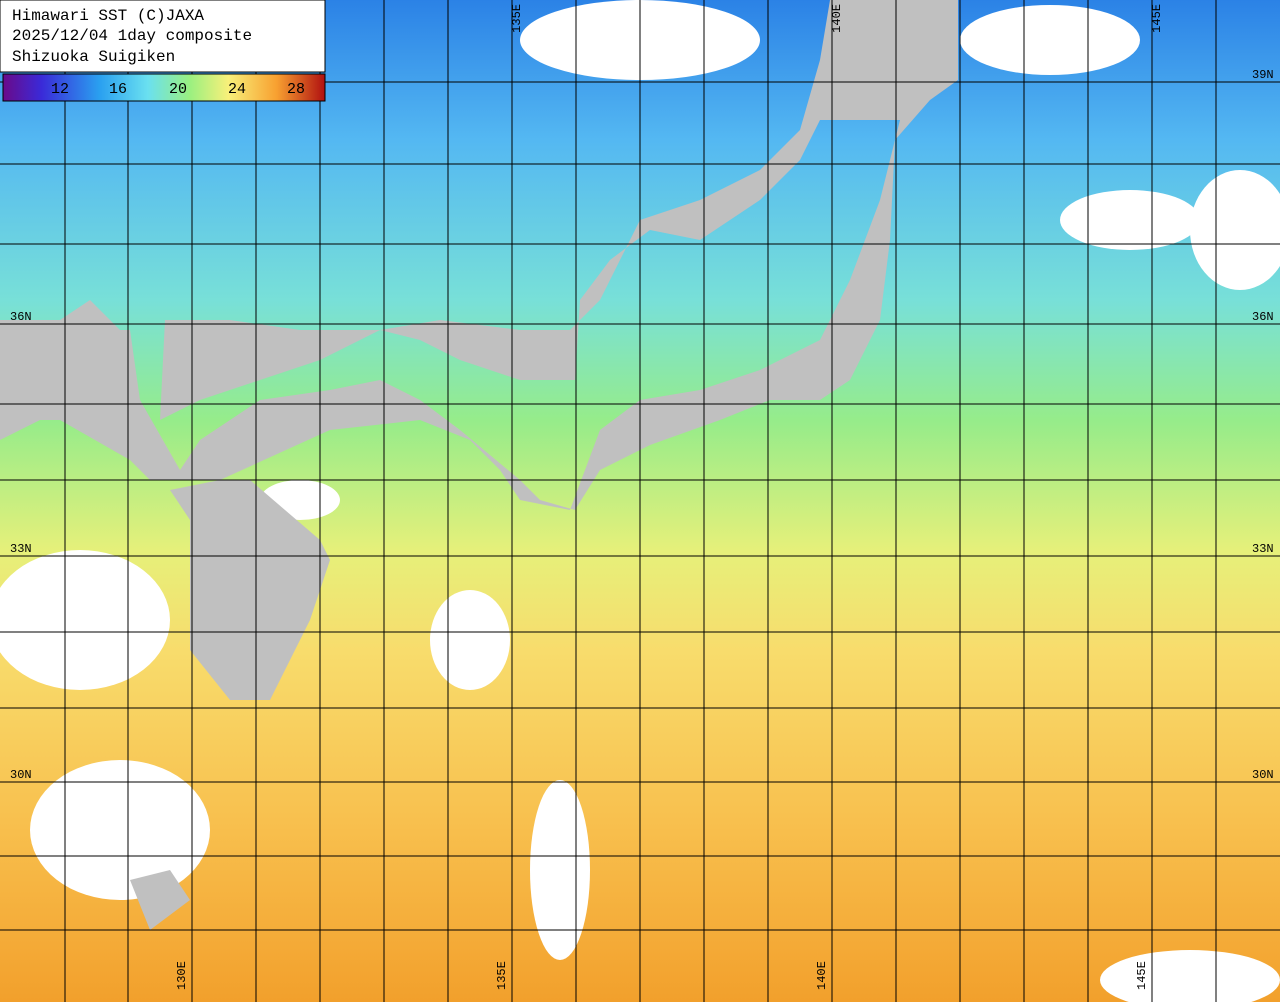  Describe the element at coordinates (60, 89) in the screenshot. I see `colorbar-label: 12` at that location.